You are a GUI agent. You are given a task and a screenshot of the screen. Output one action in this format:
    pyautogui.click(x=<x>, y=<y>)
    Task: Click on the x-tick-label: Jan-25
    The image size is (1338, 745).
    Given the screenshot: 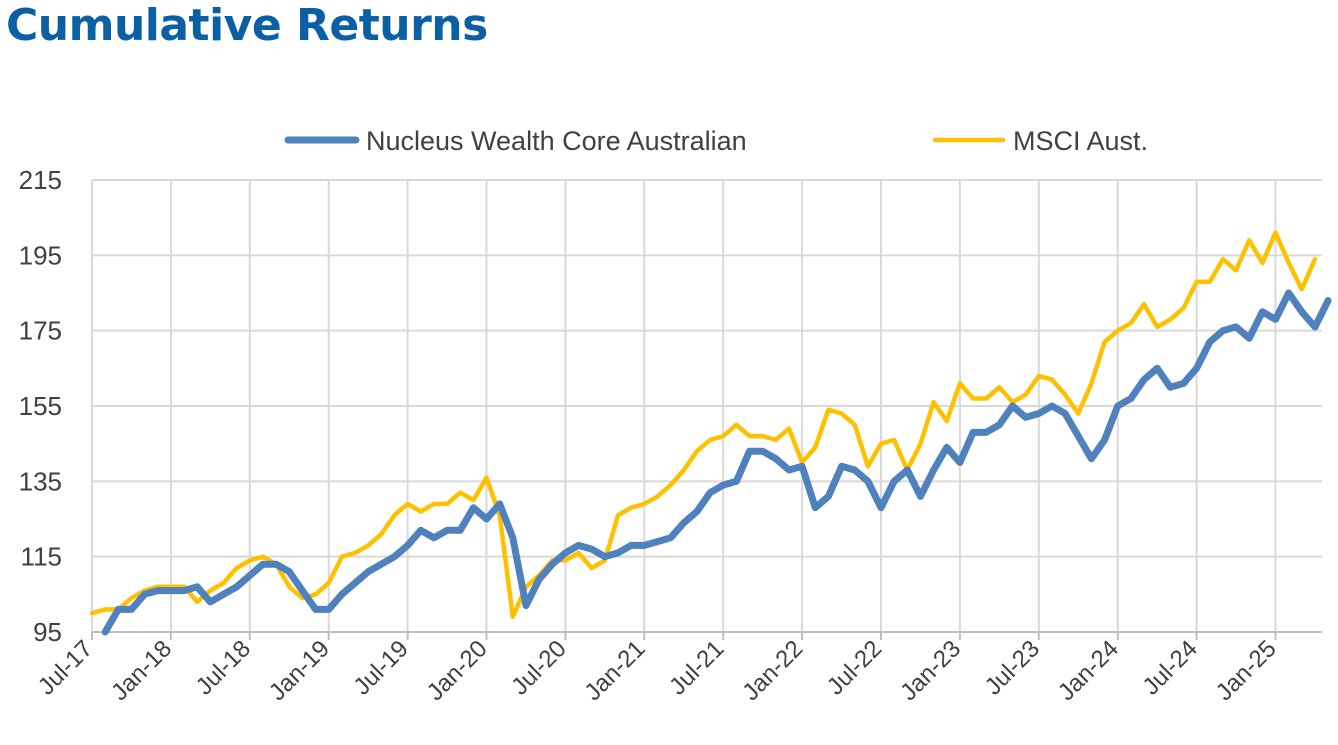 What is the action you would take?
    pyautogui.click(x=1246, y=670)
    